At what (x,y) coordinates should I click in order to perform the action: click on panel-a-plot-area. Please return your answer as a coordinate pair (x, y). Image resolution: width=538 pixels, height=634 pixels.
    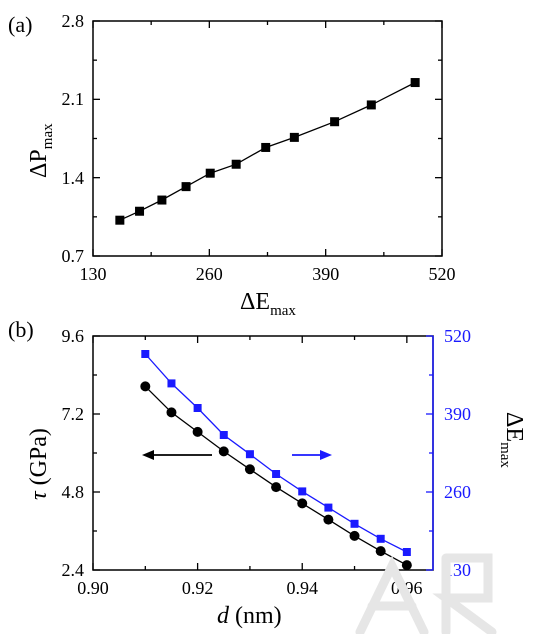
    Looking at the image, I should click on (267, 151).